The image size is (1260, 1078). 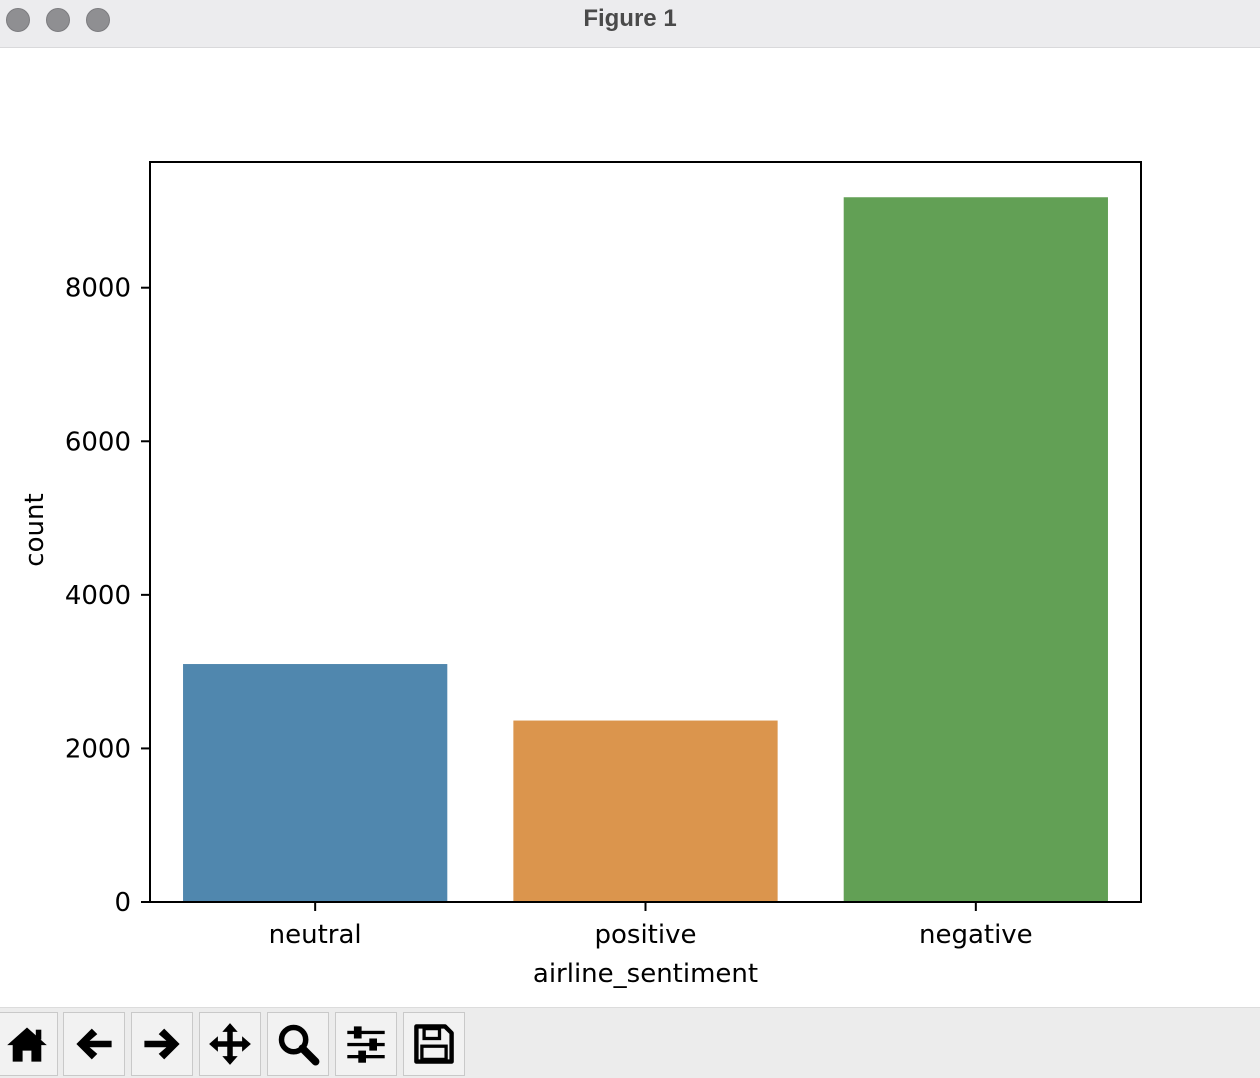 I want to click on x-tick-label-negative: negative, so click(x=976, y=935).